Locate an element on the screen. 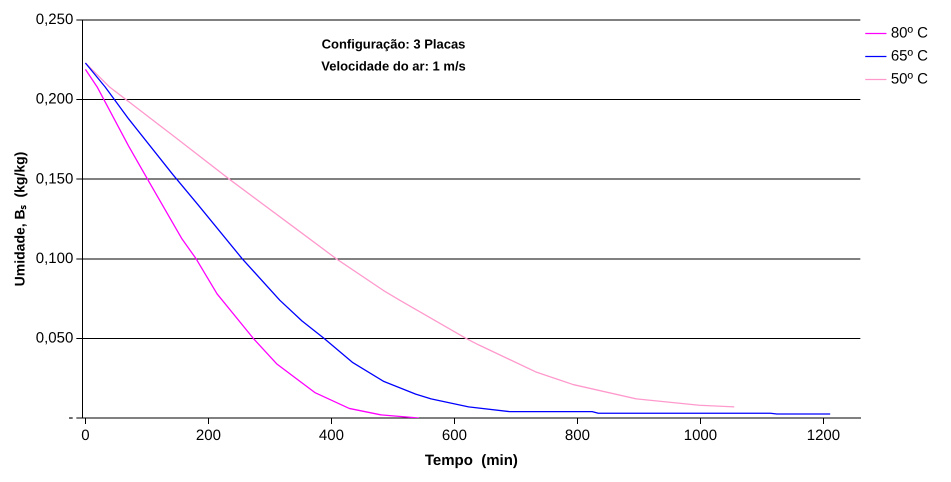  y-tick-label: 0,050 is located at coordinates (55, 338).